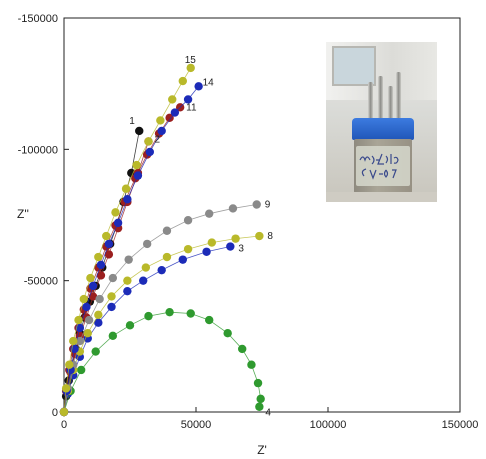  I want to click on photo-window, so click(354, 66).